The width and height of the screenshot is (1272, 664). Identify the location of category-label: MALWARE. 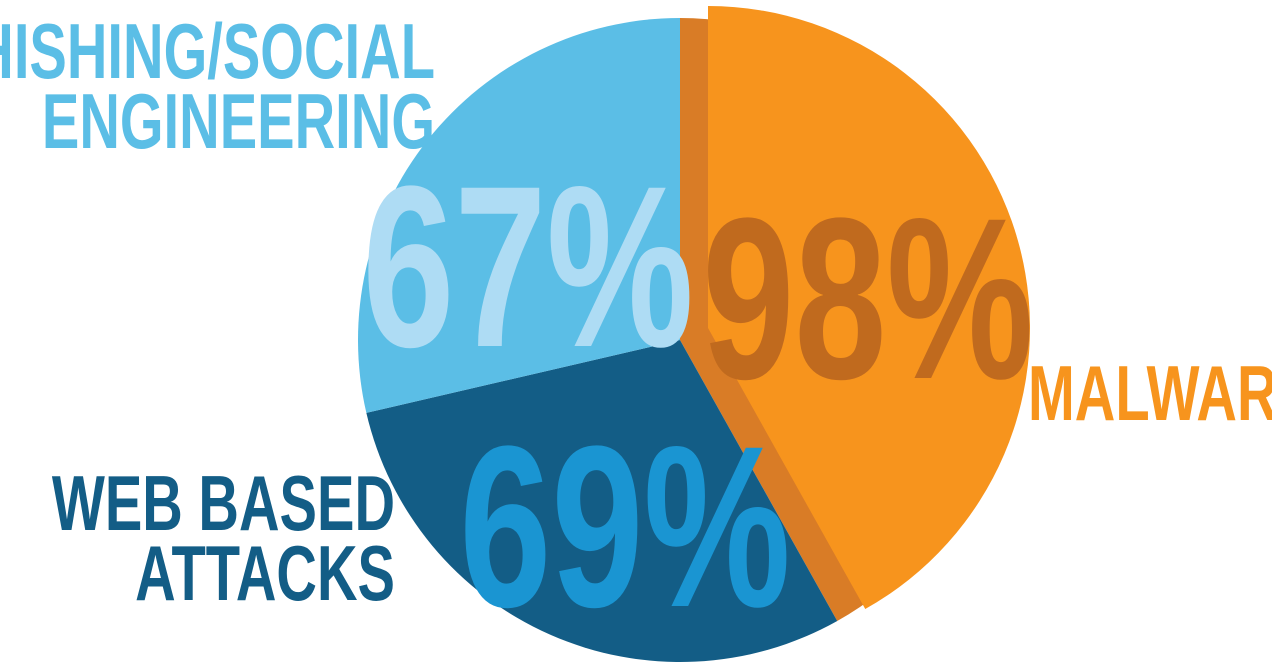
(1150, 393).